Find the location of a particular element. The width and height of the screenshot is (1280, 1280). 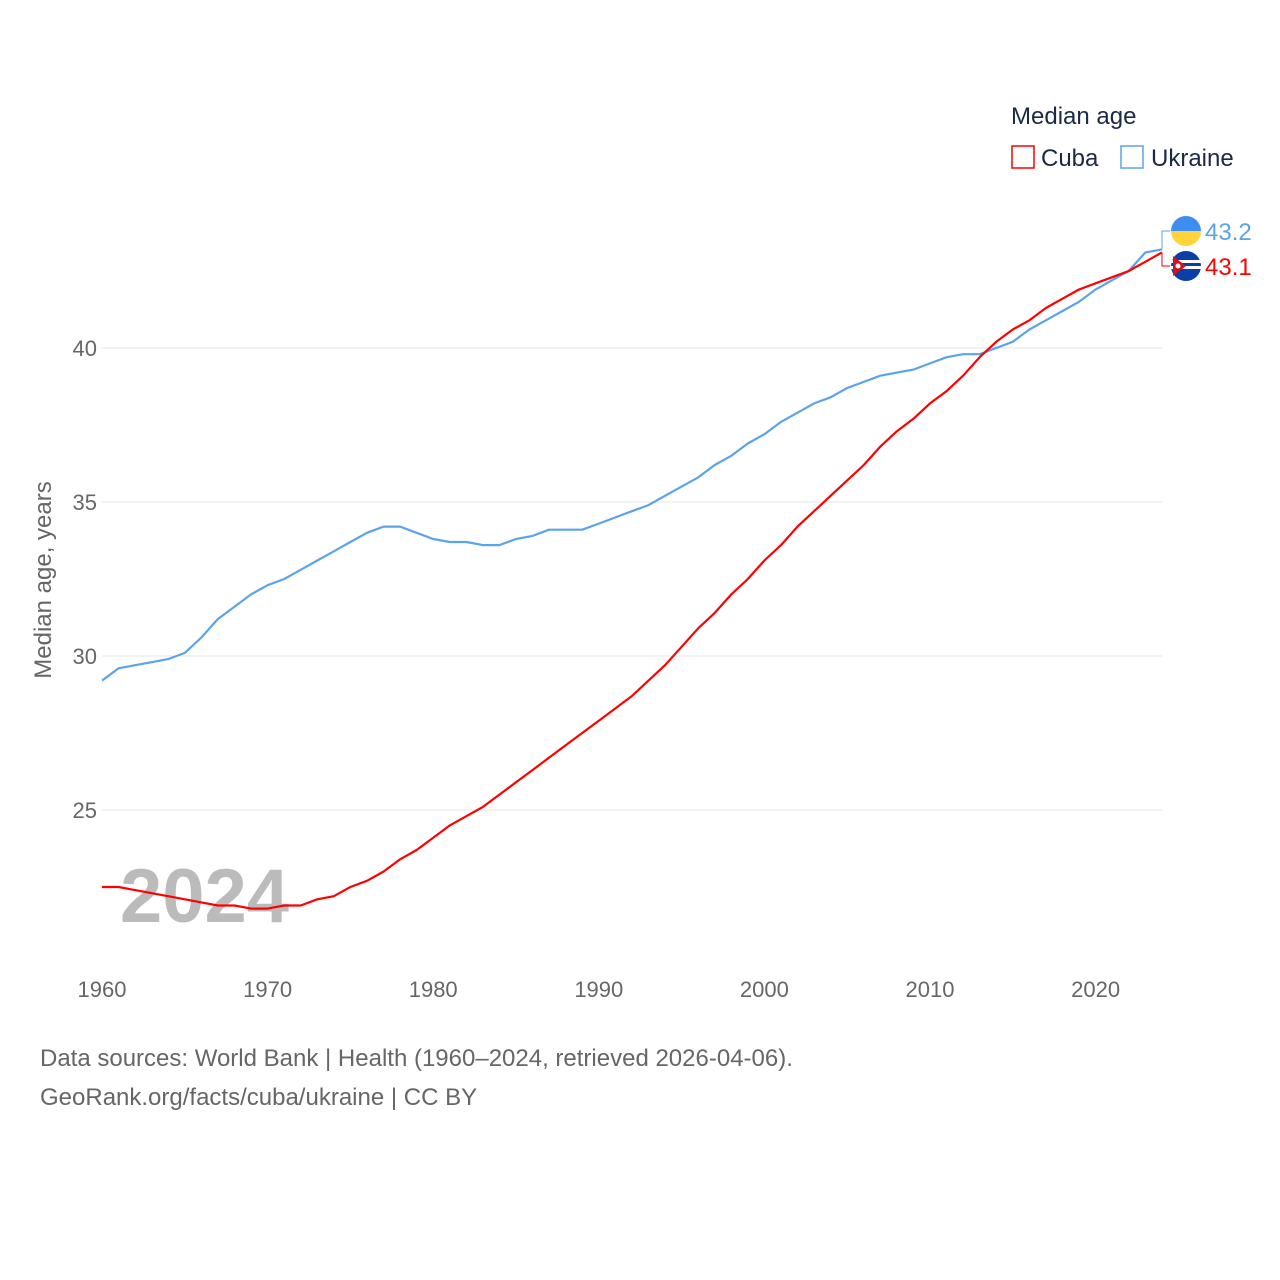

flag-blue is located at coordinates (1186, 223).